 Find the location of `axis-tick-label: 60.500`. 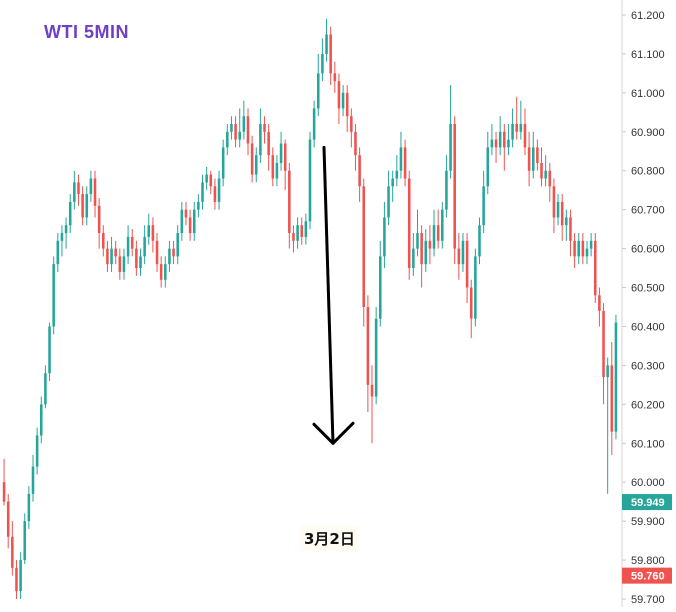

axis-tick-label: 60.500 is located at coordinates (648, 289).